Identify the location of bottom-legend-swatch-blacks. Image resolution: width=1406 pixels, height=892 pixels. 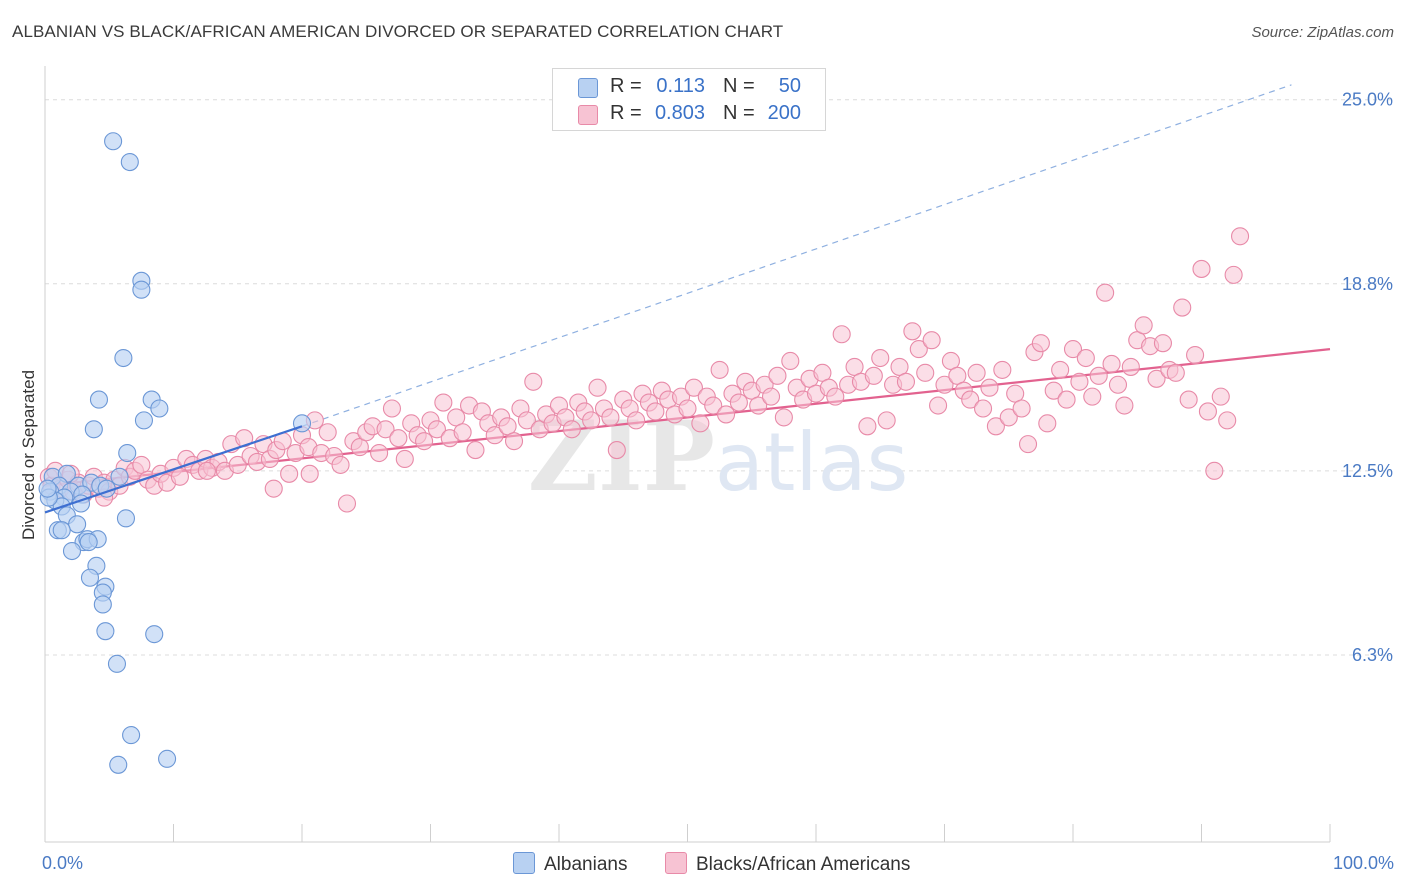
(676, 863).